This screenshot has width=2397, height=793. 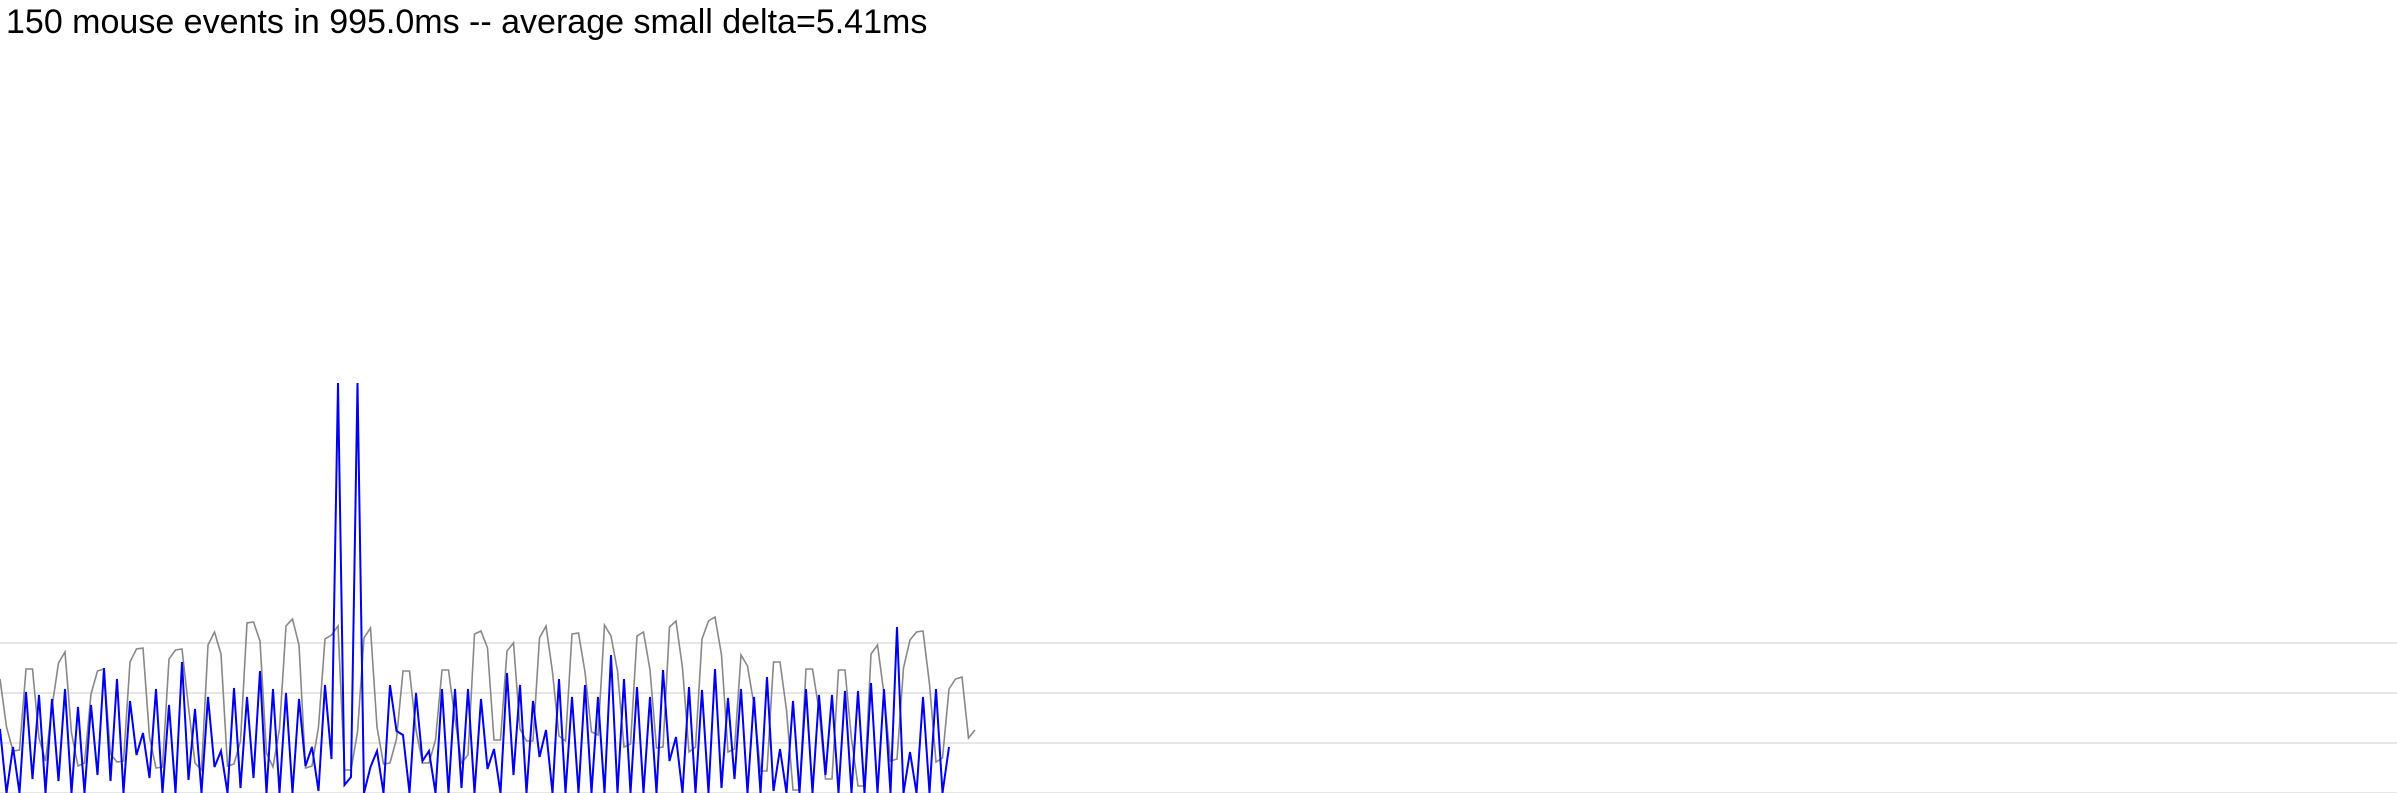 What do you see at coordinates (488, 703) in the screenshot?
I see `series-line-gray` at bounding box center [488, 703].